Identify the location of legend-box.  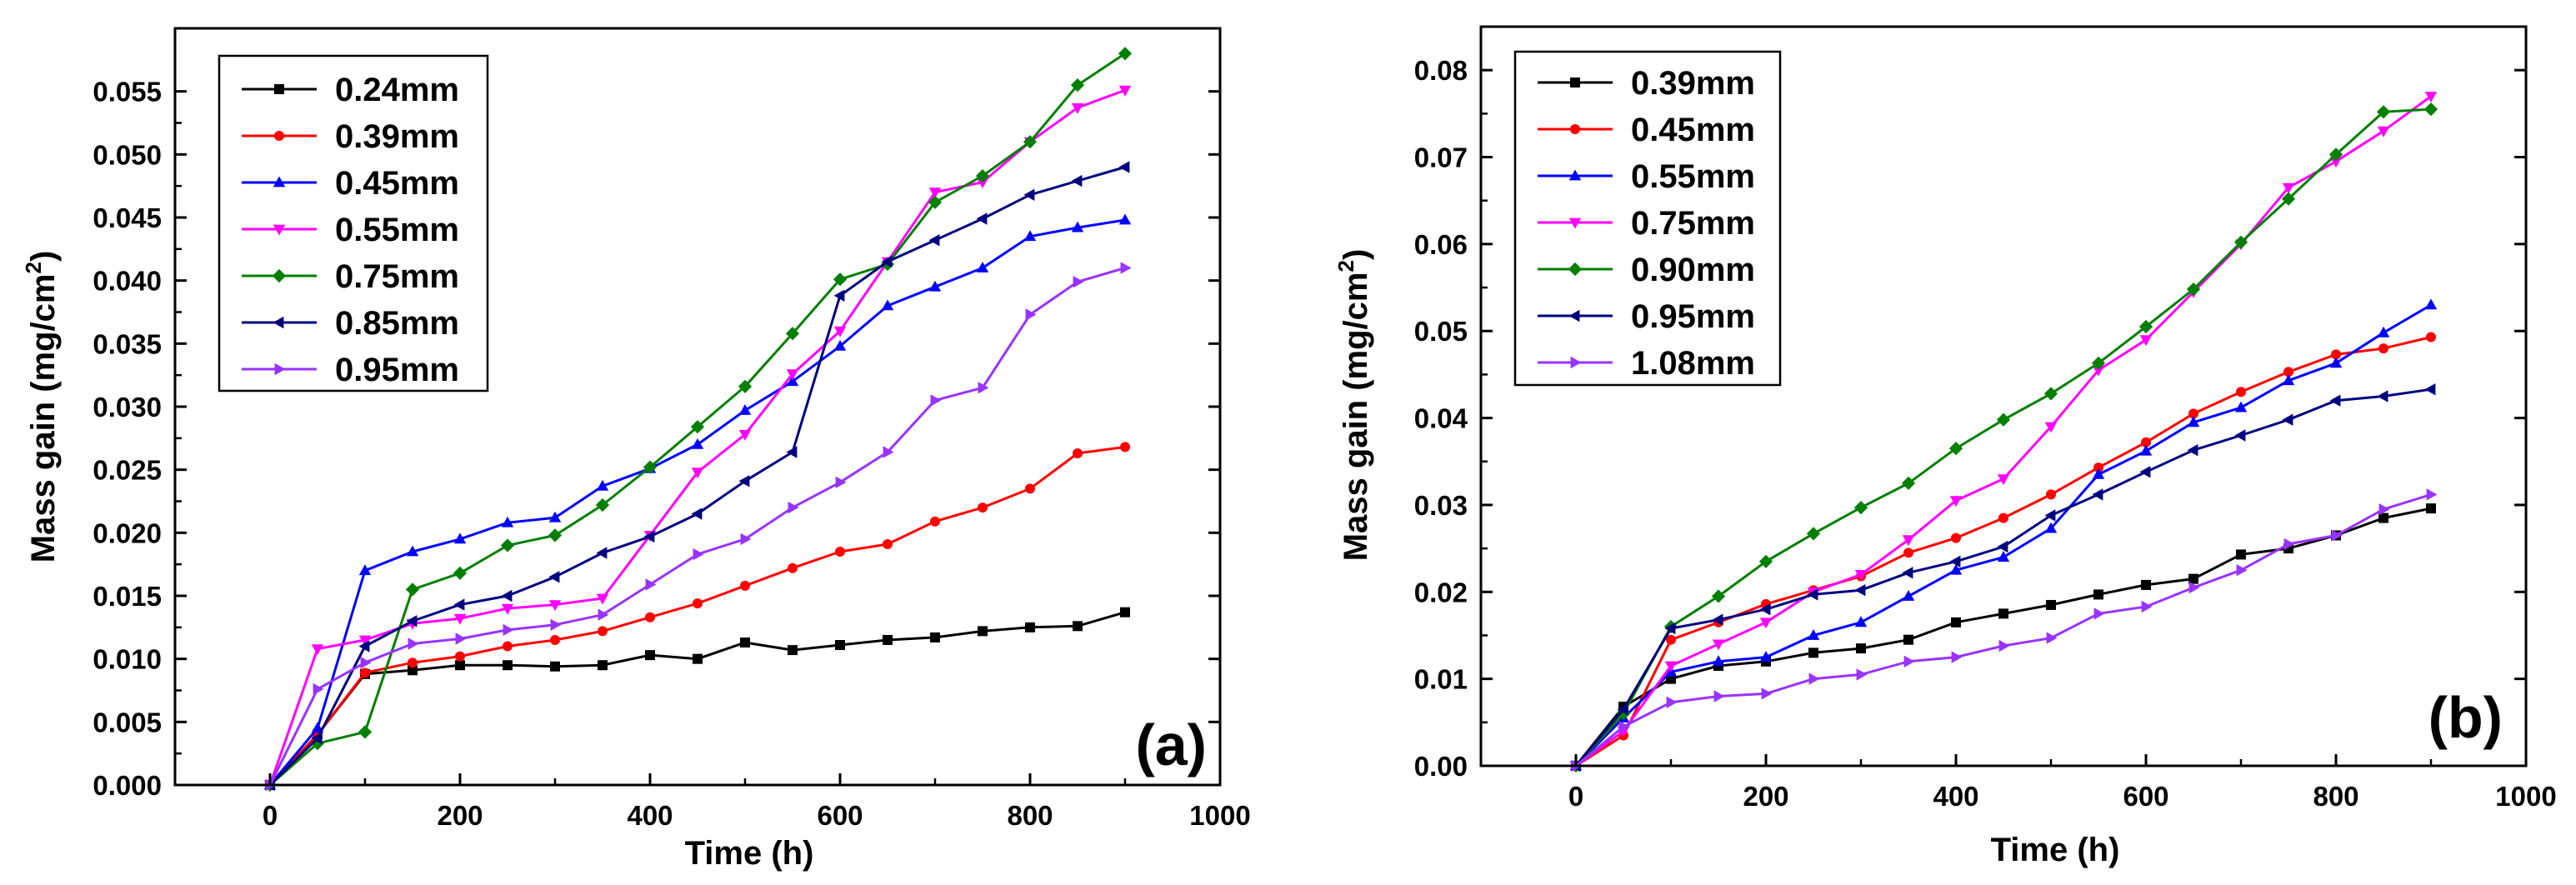
(1648, 218).